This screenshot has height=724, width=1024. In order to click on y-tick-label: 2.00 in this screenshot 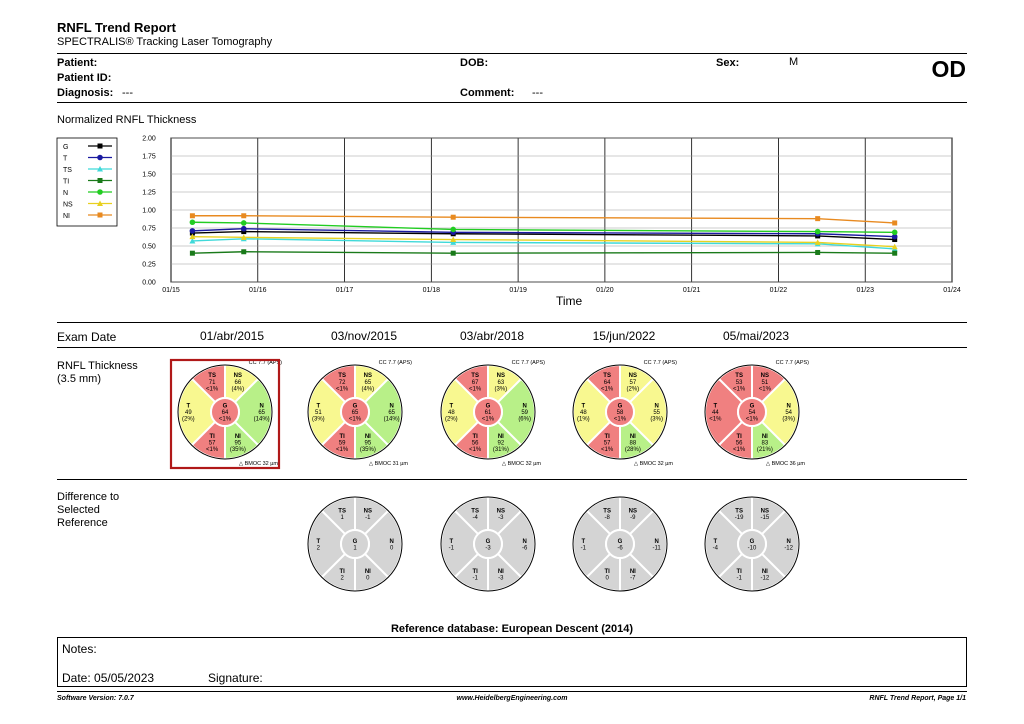, I will do `click(149, 139)`.